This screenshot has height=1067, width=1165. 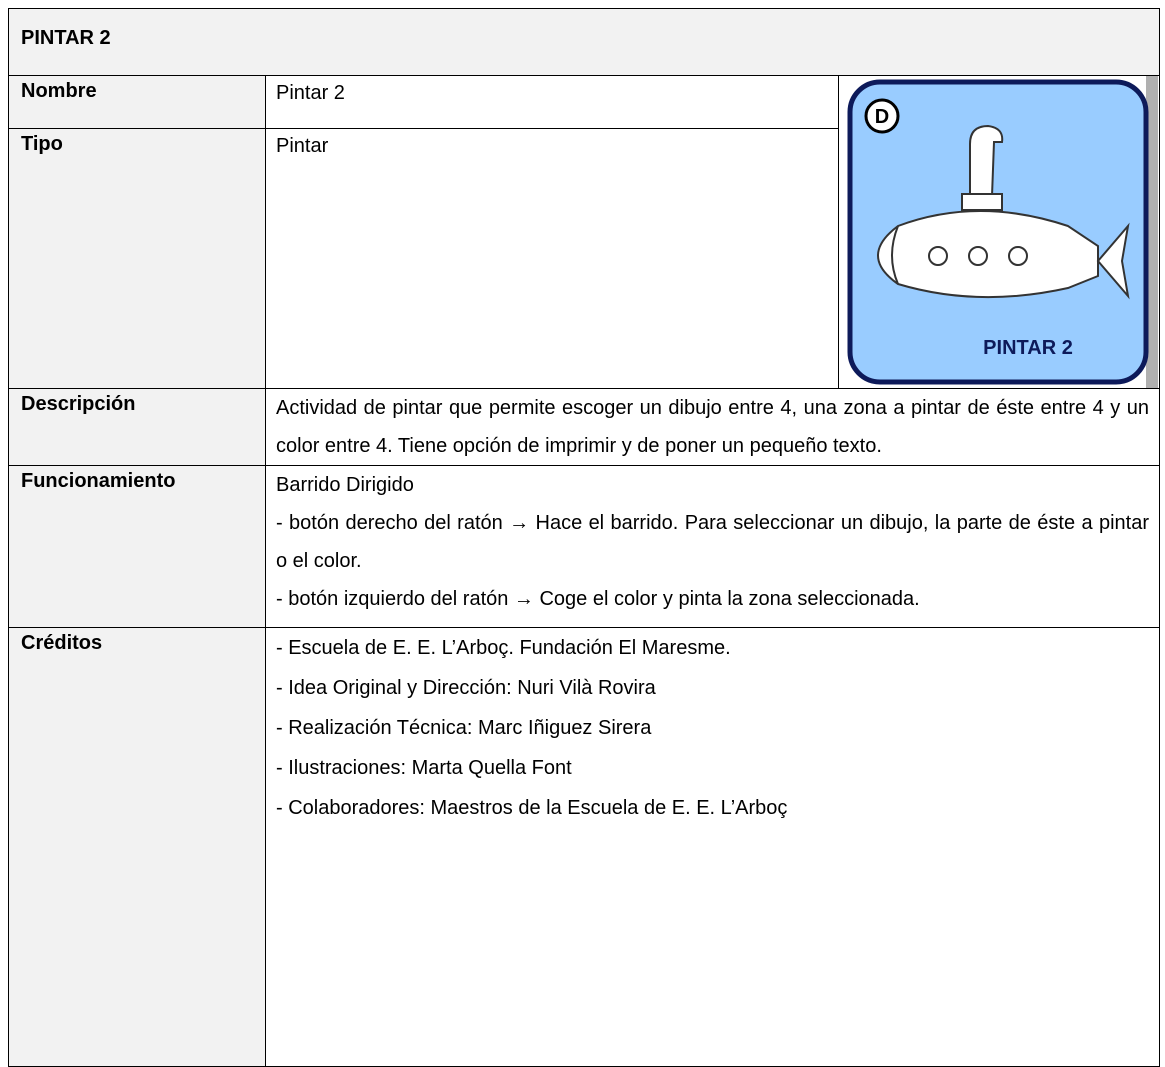 What do you see at coordinates (1028, 348) in the screenshot?
I see `icon-label: PINTAR 2` at bounding box center [1028, 348].